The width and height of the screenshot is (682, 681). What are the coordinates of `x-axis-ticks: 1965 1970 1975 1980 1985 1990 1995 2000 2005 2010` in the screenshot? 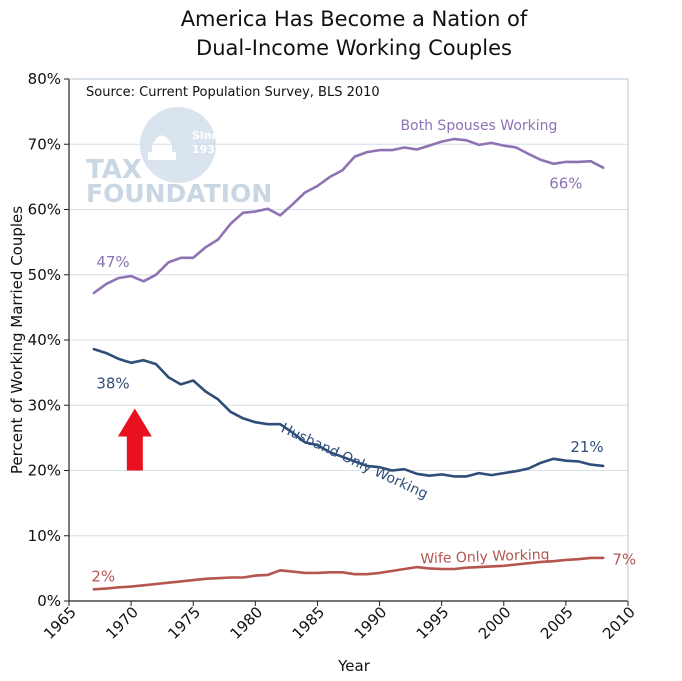 It's located at (339, 622).